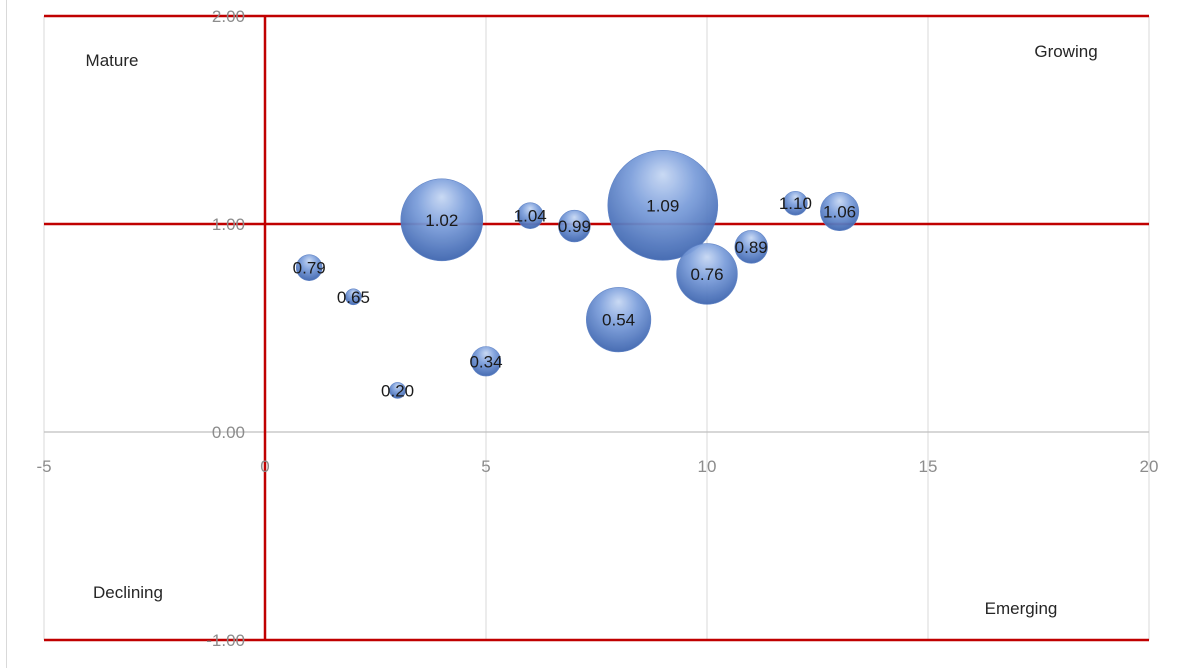 Image resolution: width=1181 pixels, height=668 pixels. I want to click on y-tick-label: 1.00, so click(228, 224).